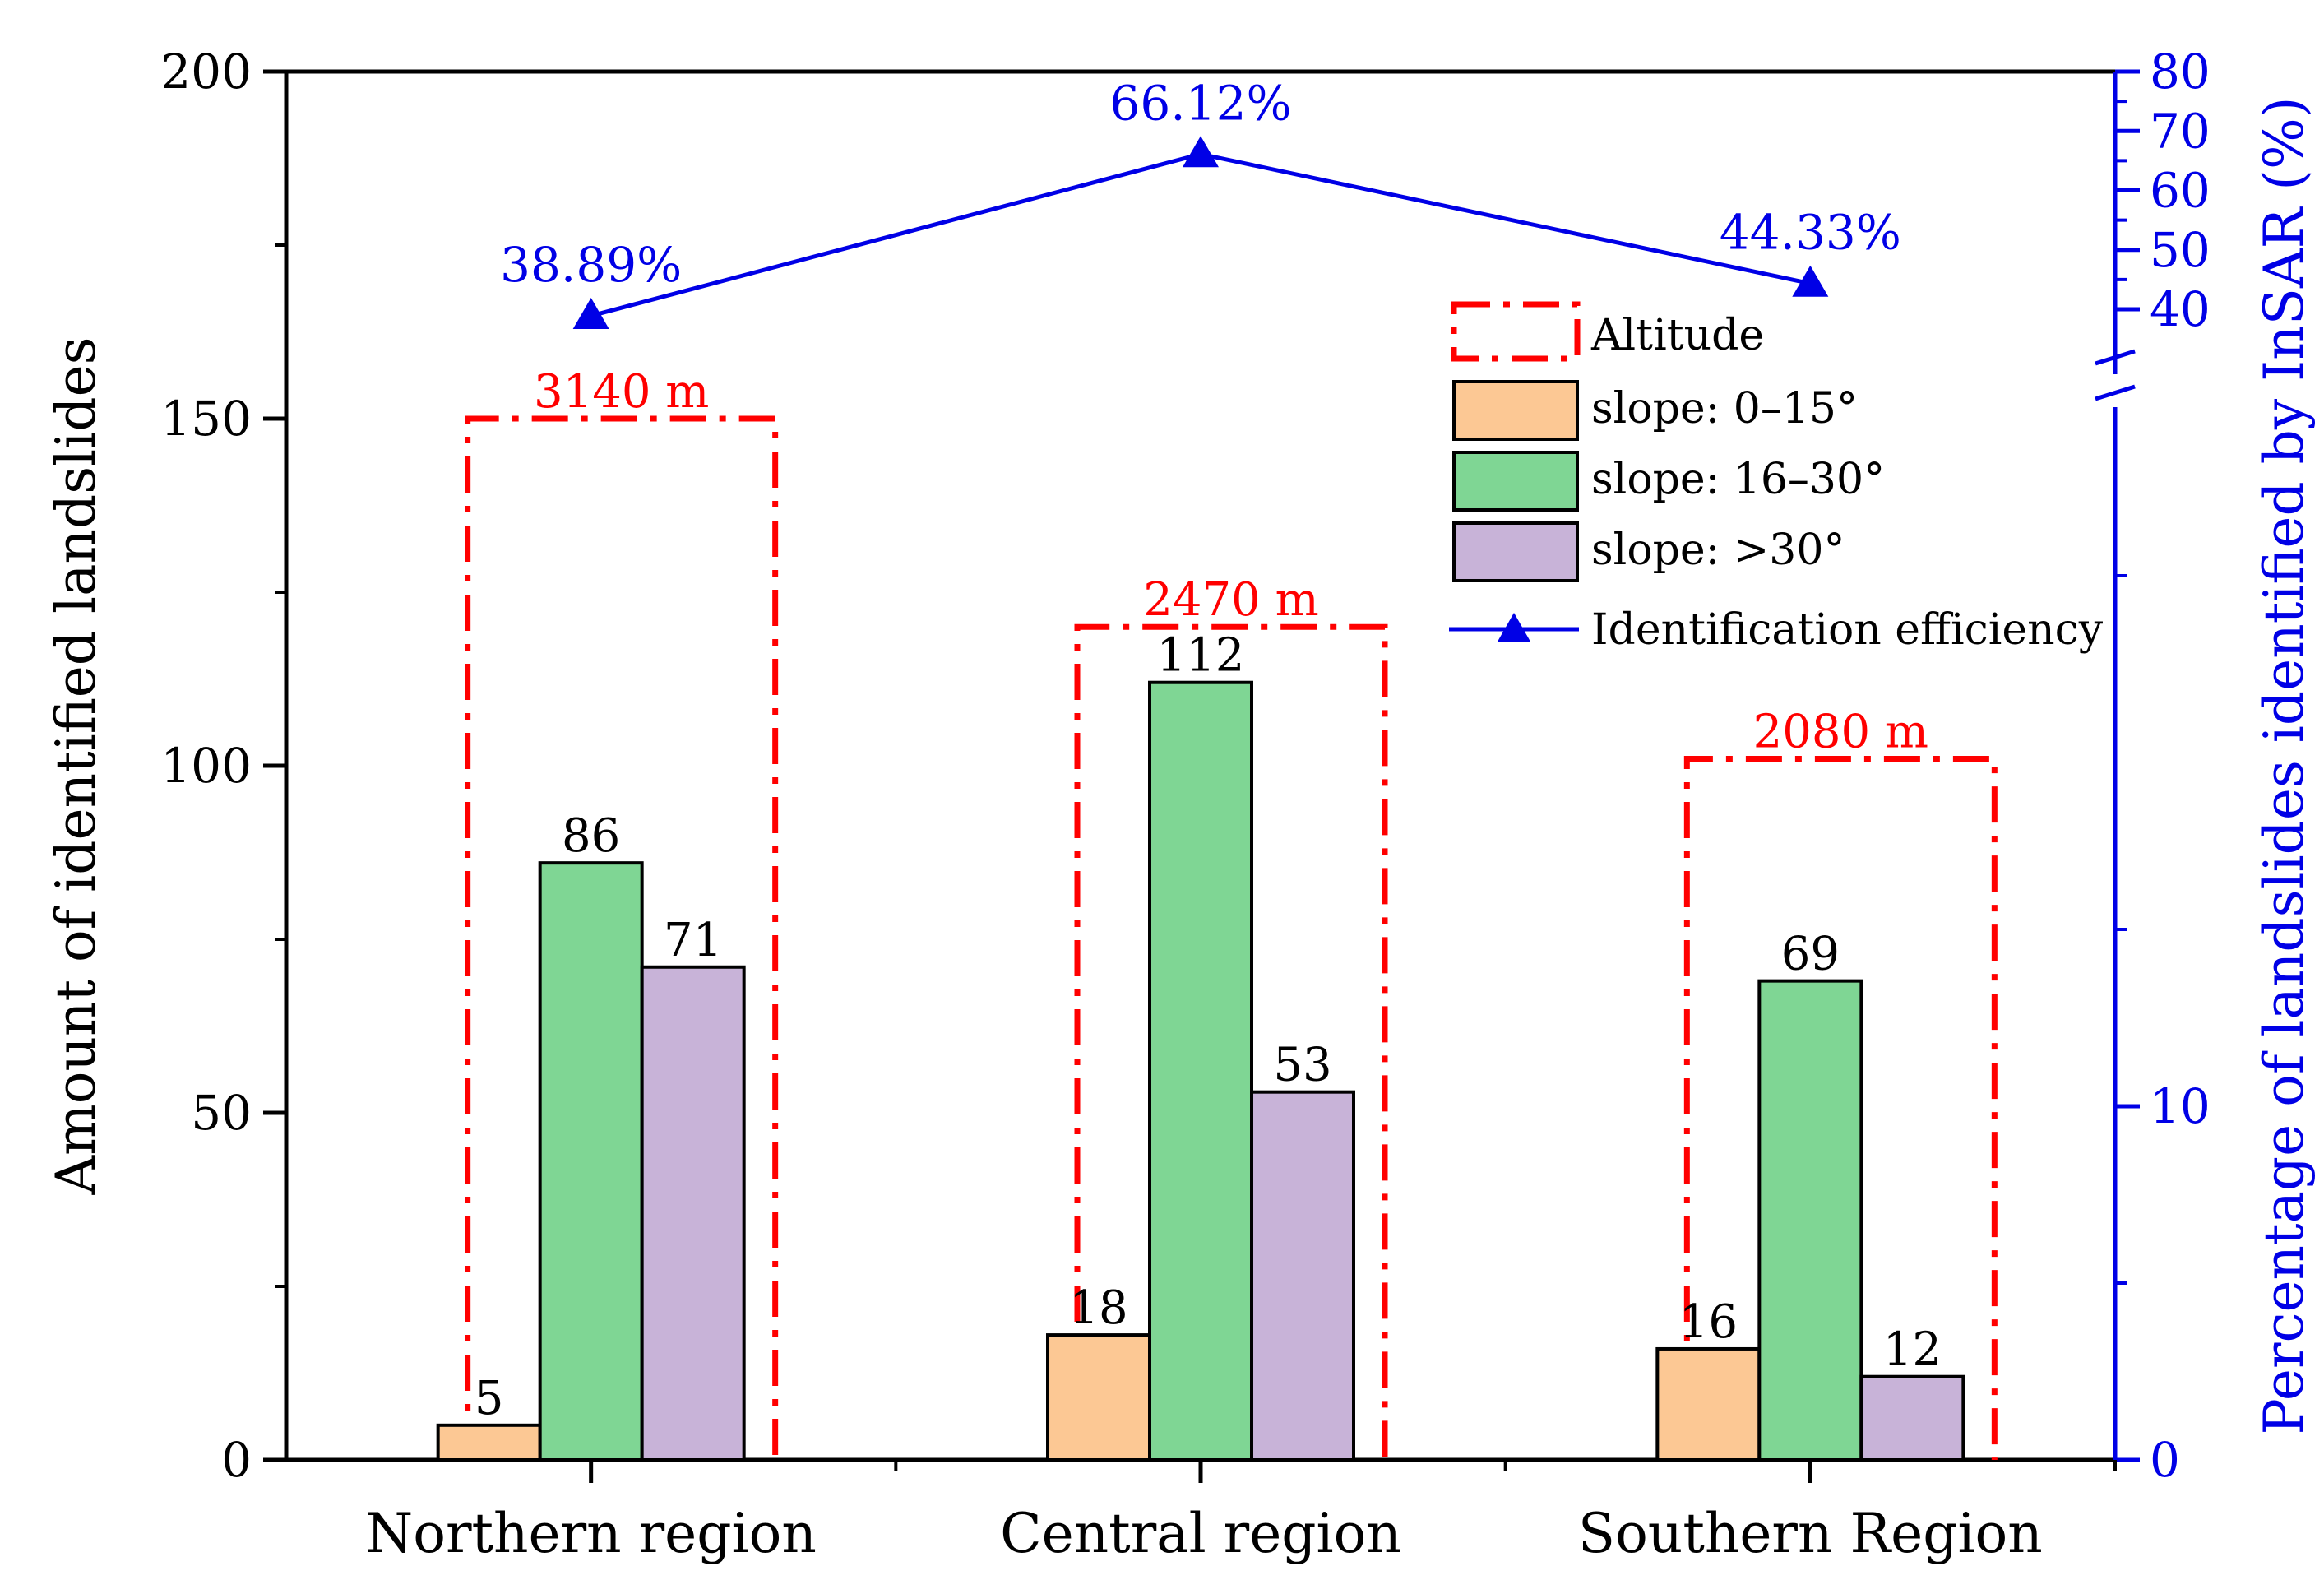 Image resolution: width=2324 pixels, height=1580 pixels. Describe the element at coordinates (76, 767) in the screenshot. I see `y-axis-title: Amount of identified landslides` at that location.